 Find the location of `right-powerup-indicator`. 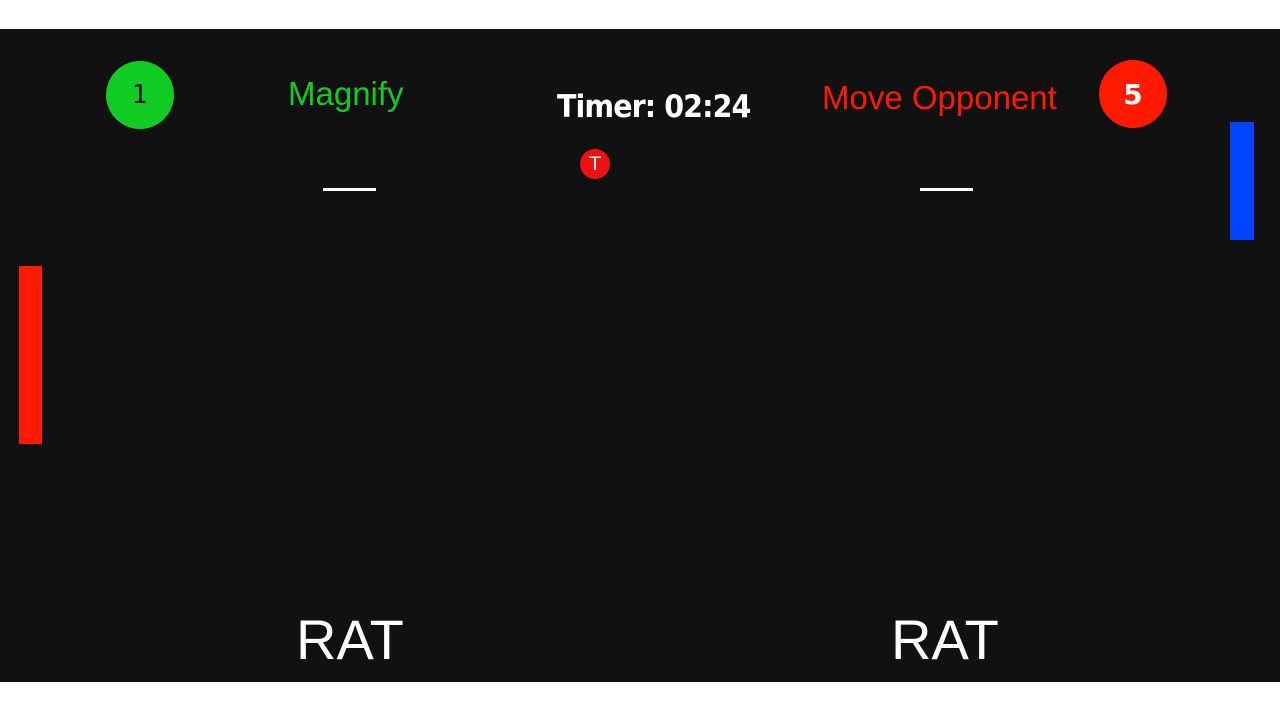

right-powerup-indicator is located at coordinates (946, 189).